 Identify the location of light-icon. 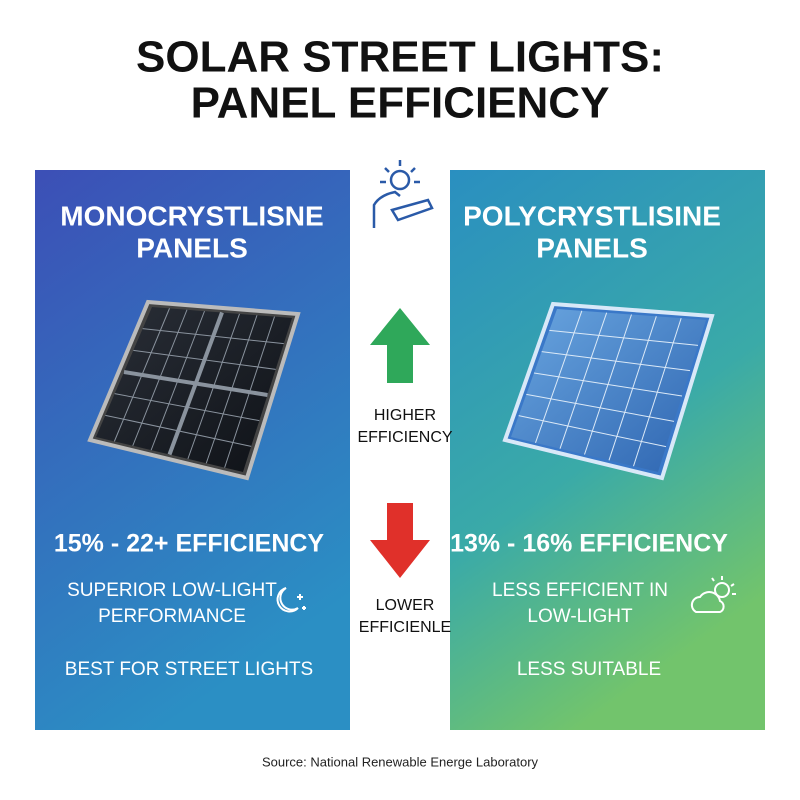
(403, 194).